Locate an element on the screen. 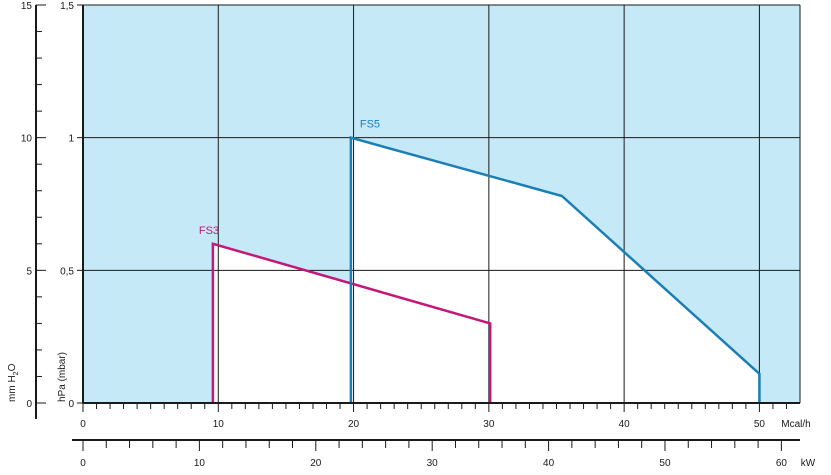  mcal-tick-label-50: 50 is located at coordinates (760, 424).